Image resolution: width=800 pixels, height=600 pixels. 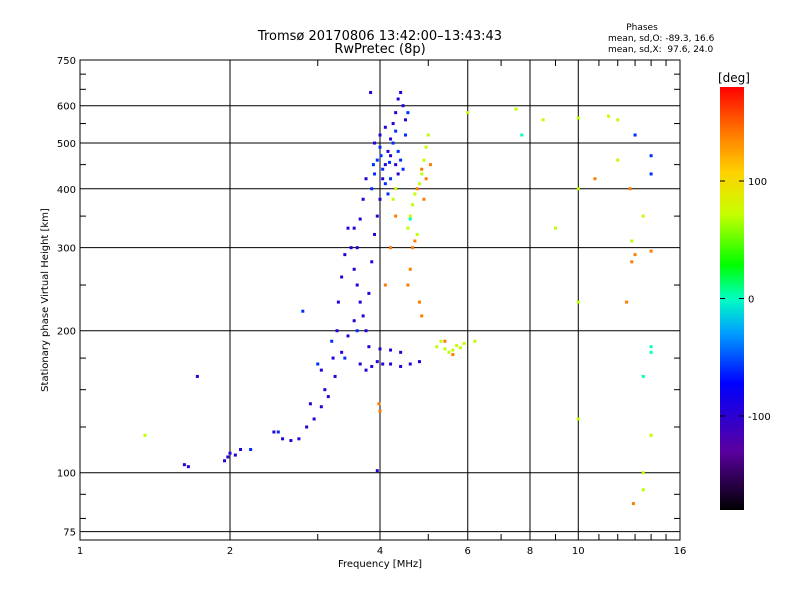 I want to click on chart-subtitle: RwPretec (8p), so click(x=379, y=49).